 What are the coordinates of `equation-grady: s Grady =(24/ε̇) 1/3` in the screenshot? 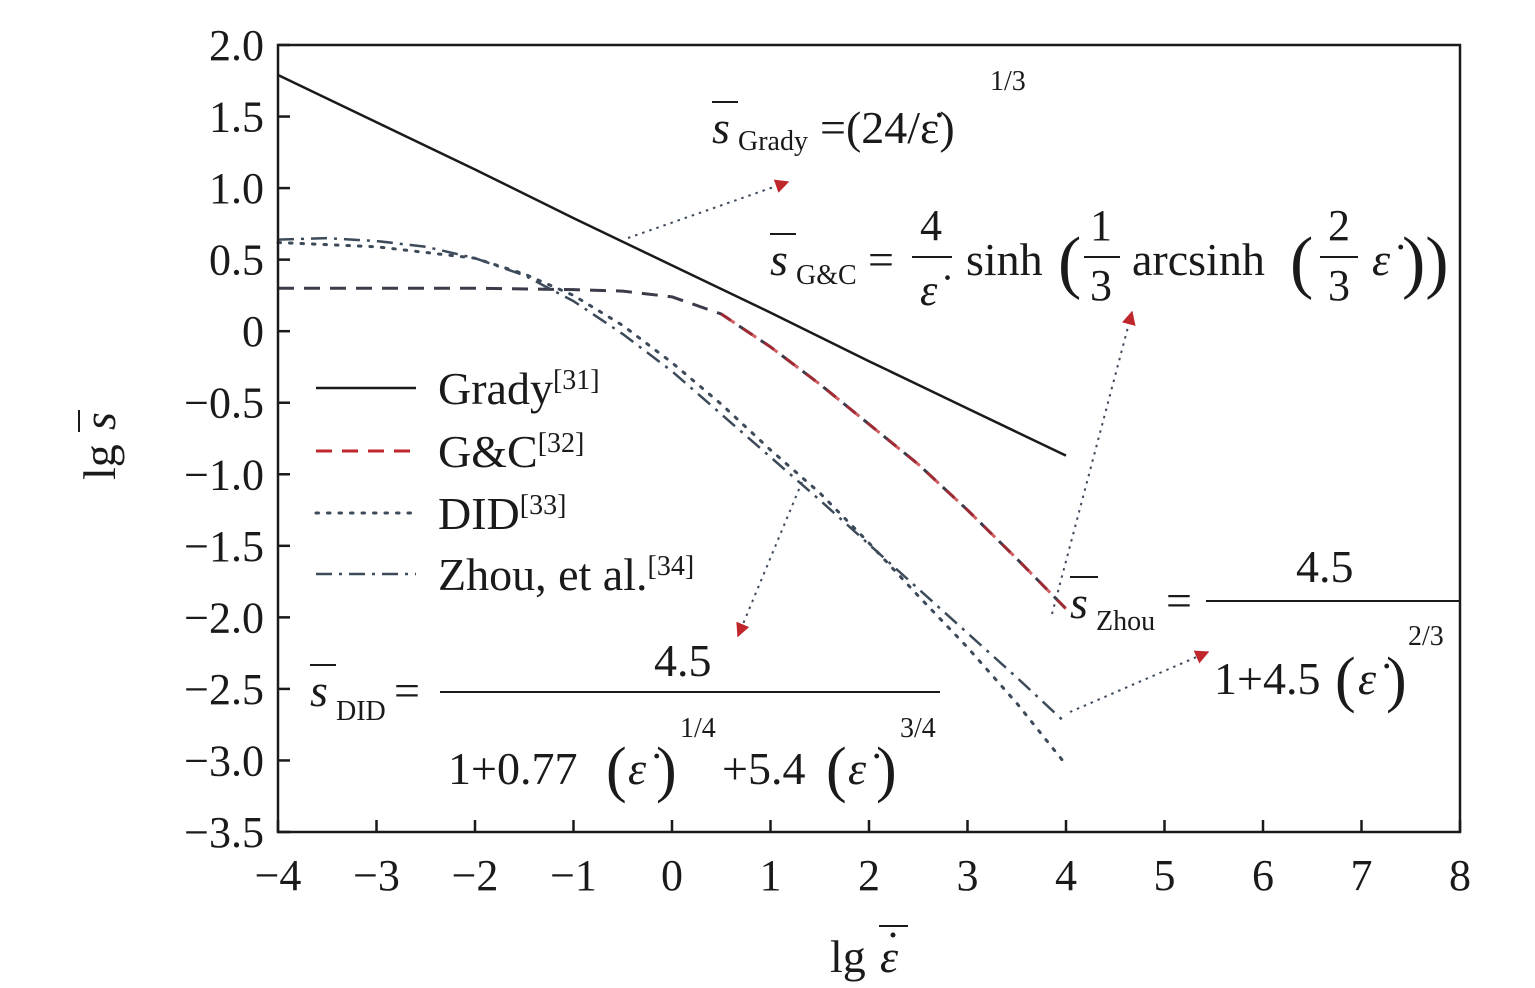 It's located at (869, 111).